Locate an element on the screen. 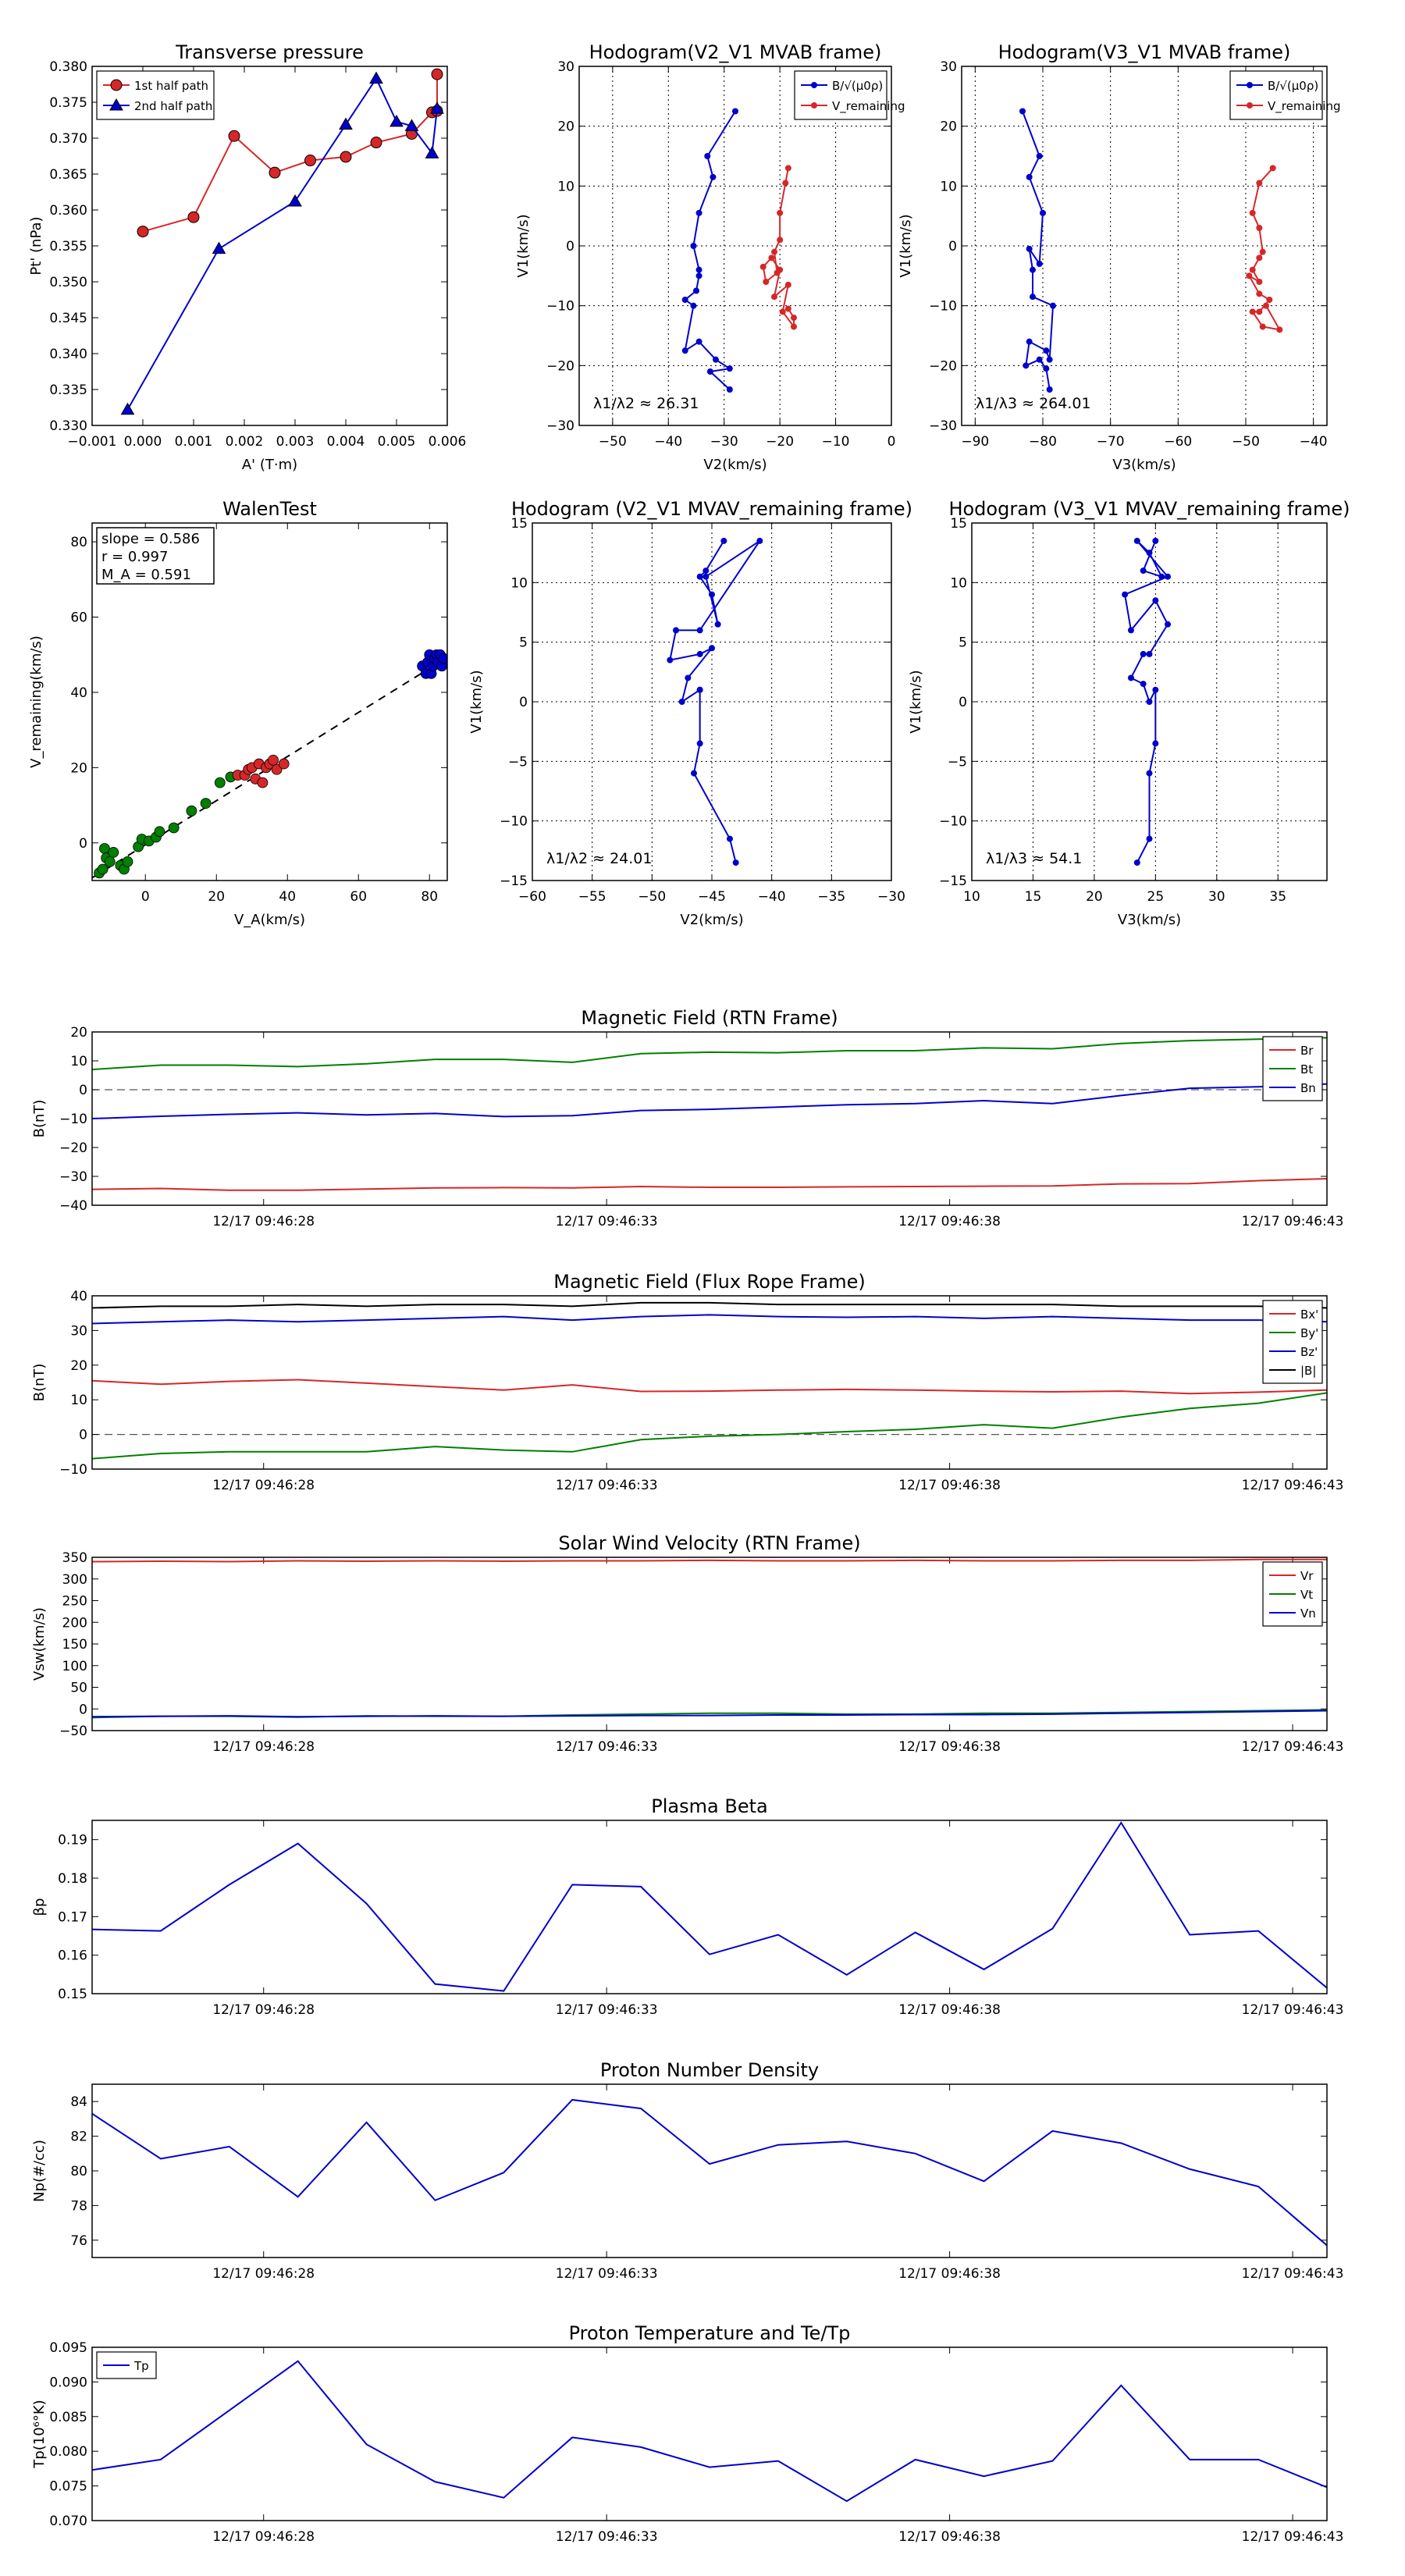  legend-label: Bn is located at coordinates (1308, 1088).